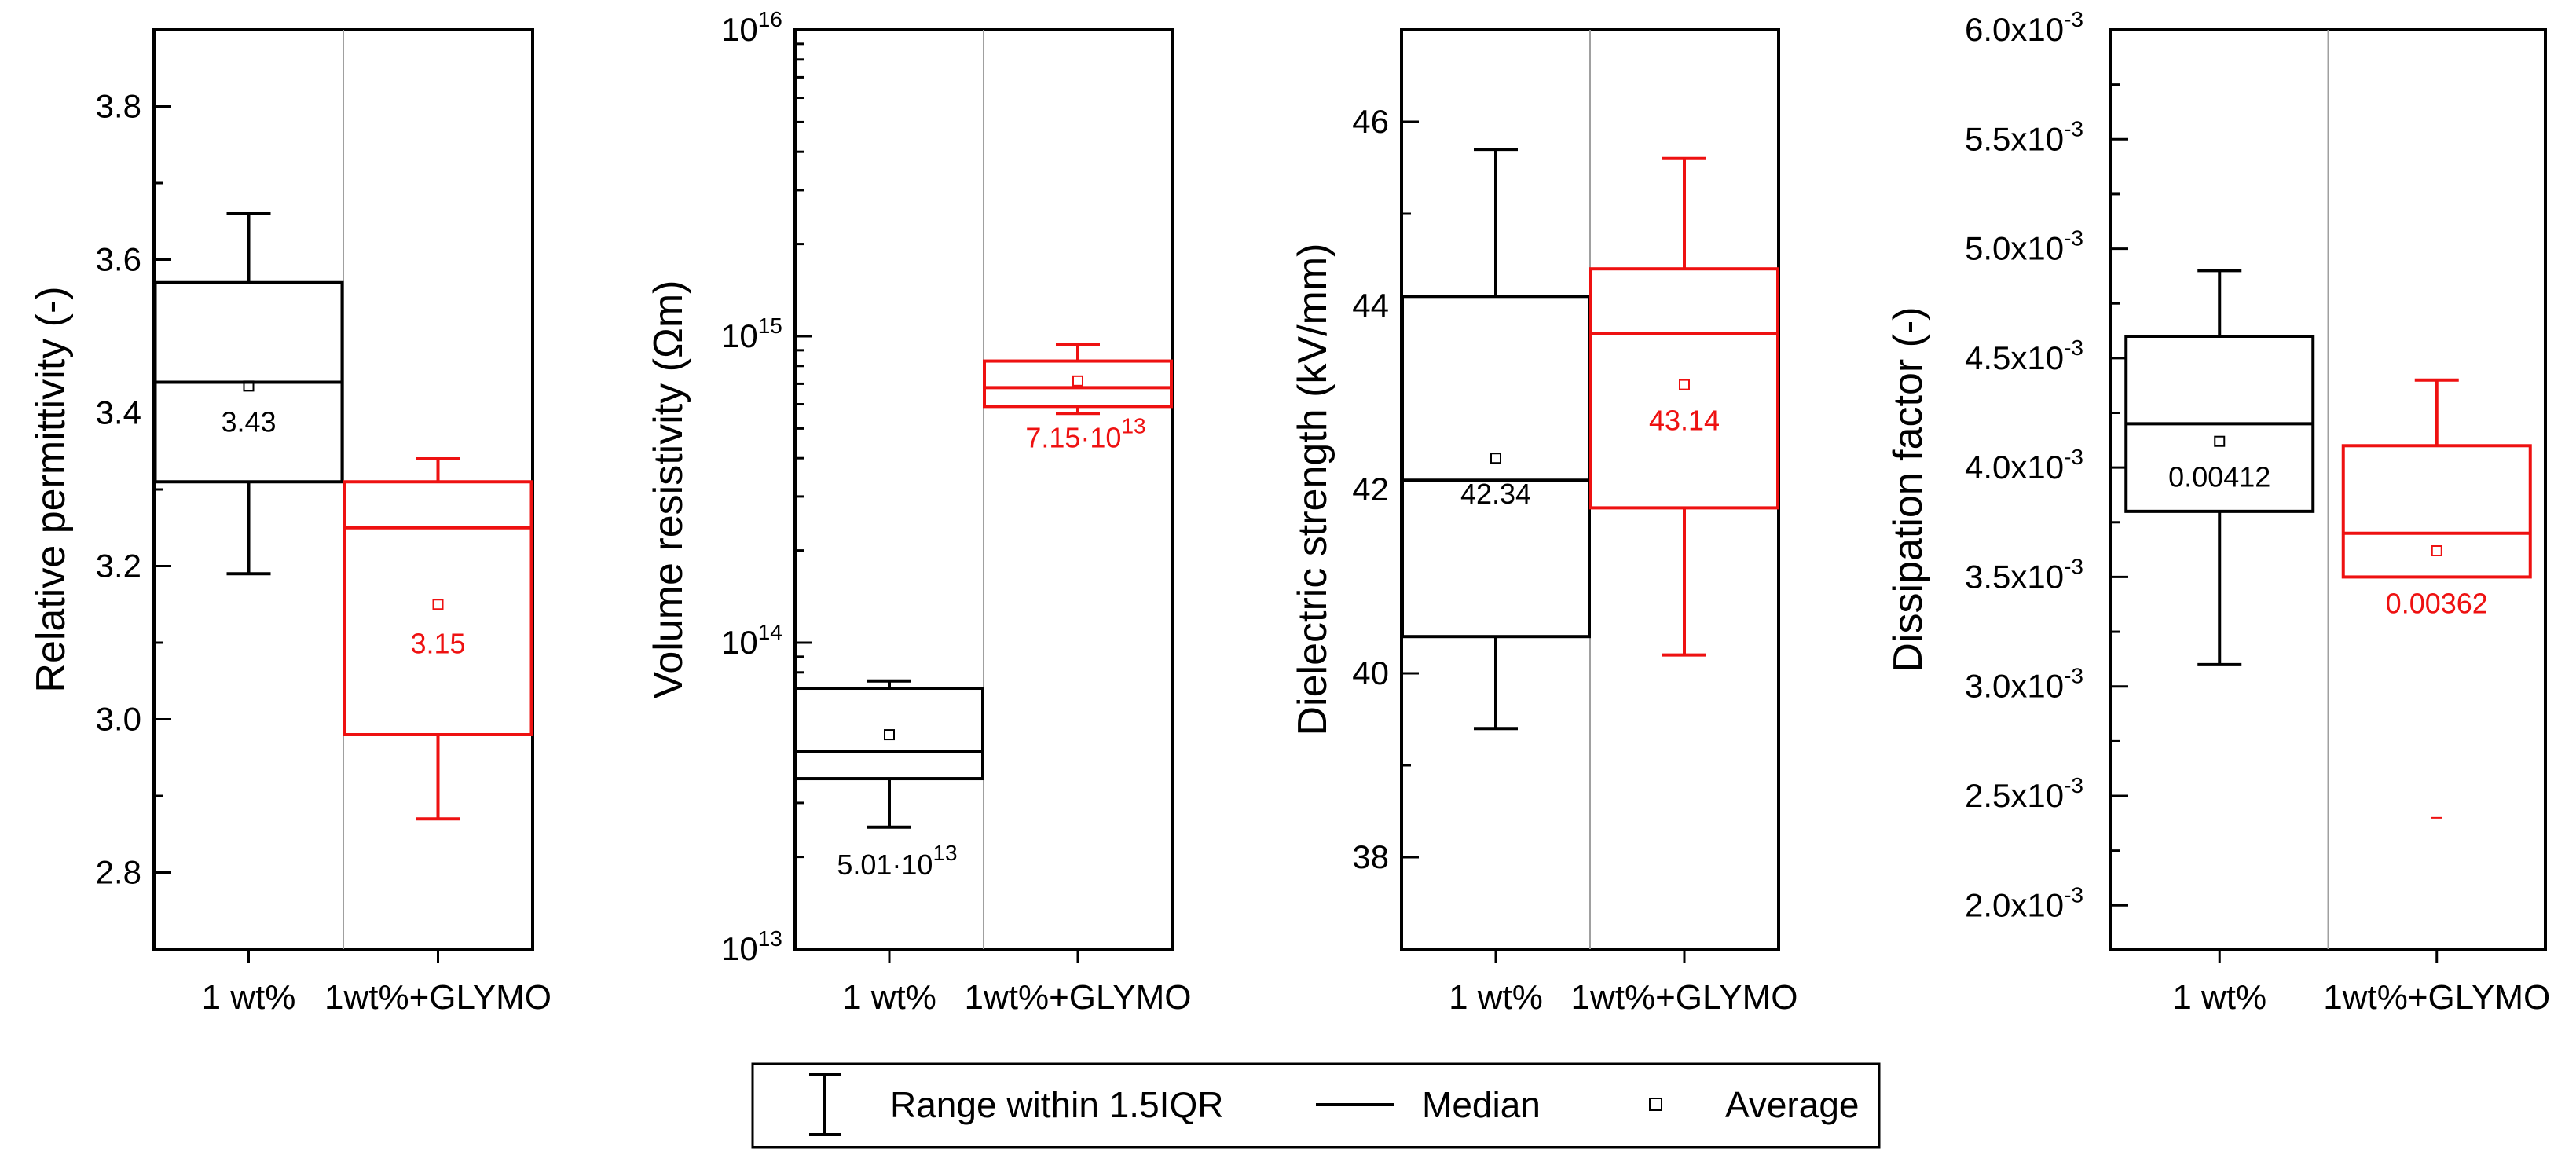  What do you see at coordinates (2219, 477) in the screenshot?
I see `value-label: 0.00412` at bounding box center [2219, 477].